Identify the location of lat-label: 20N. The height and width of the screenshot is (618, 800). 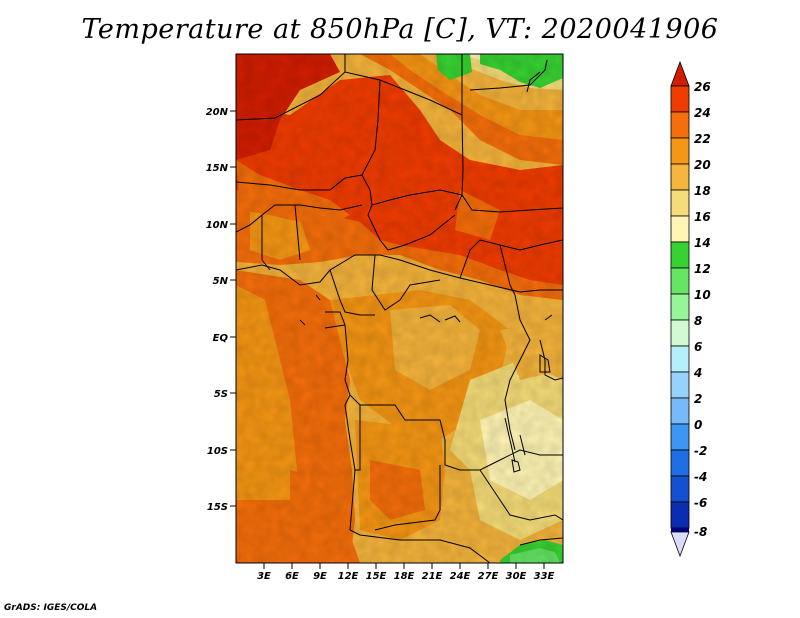
(217, 112).